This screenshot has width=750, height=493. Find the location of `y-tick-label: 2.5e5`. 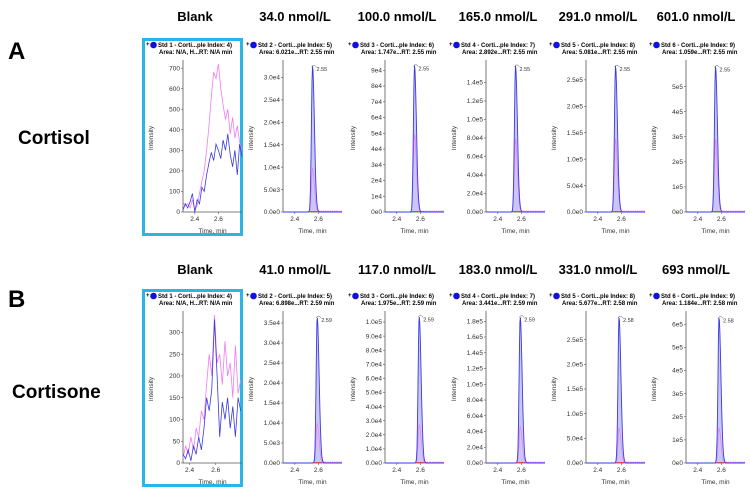

y-tick-label: 2.5e5 is located at coordinates (575, 340).